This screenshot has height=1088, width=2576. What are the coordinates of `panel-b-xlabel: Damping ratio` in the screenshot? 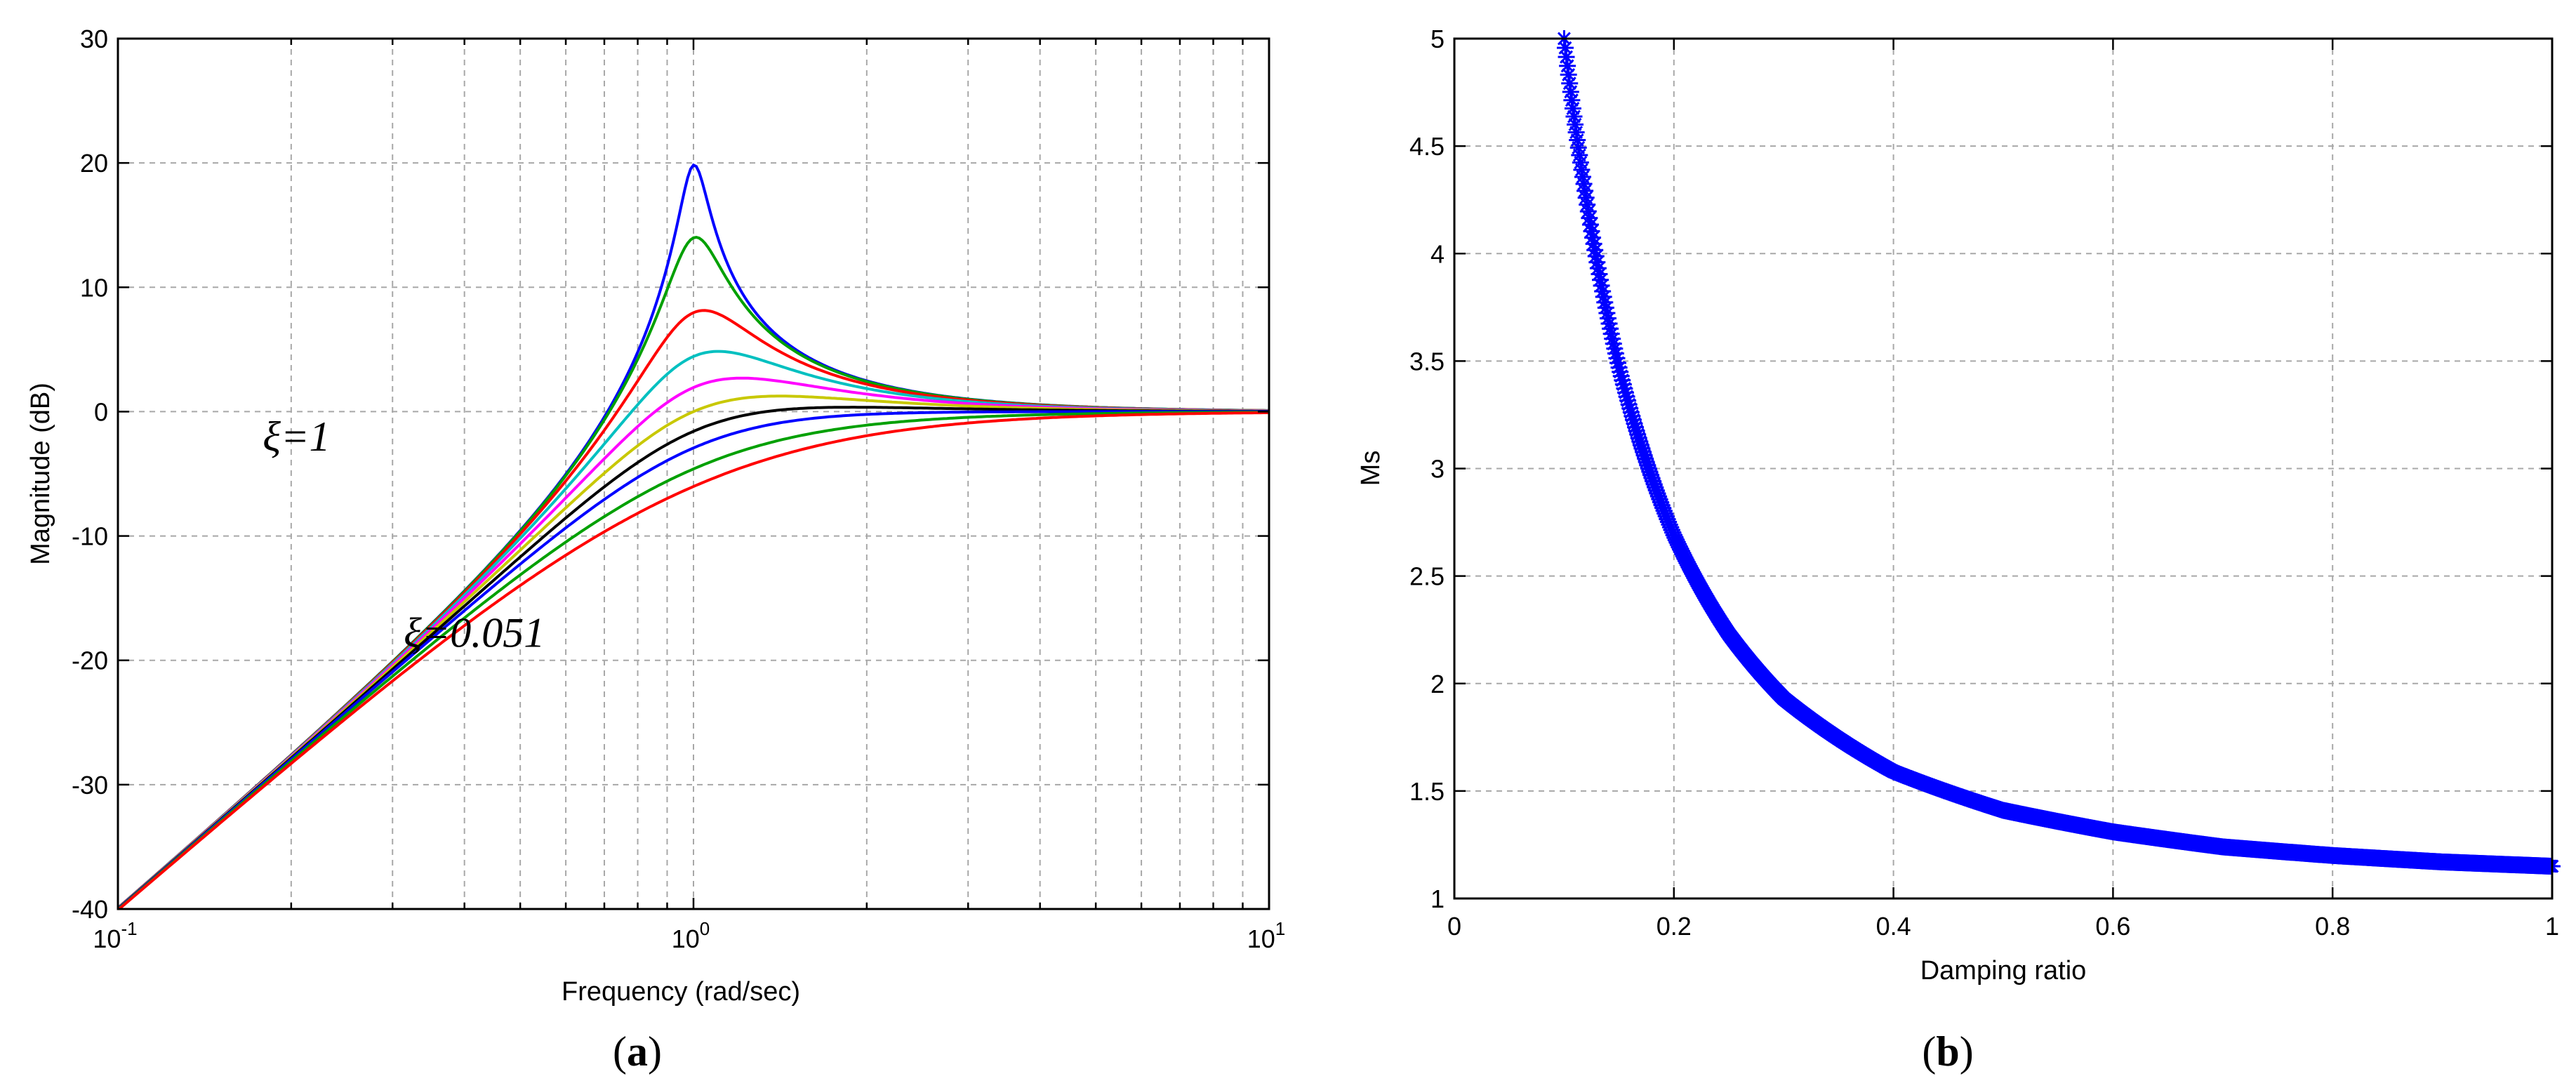 It's located at (2004, 971).